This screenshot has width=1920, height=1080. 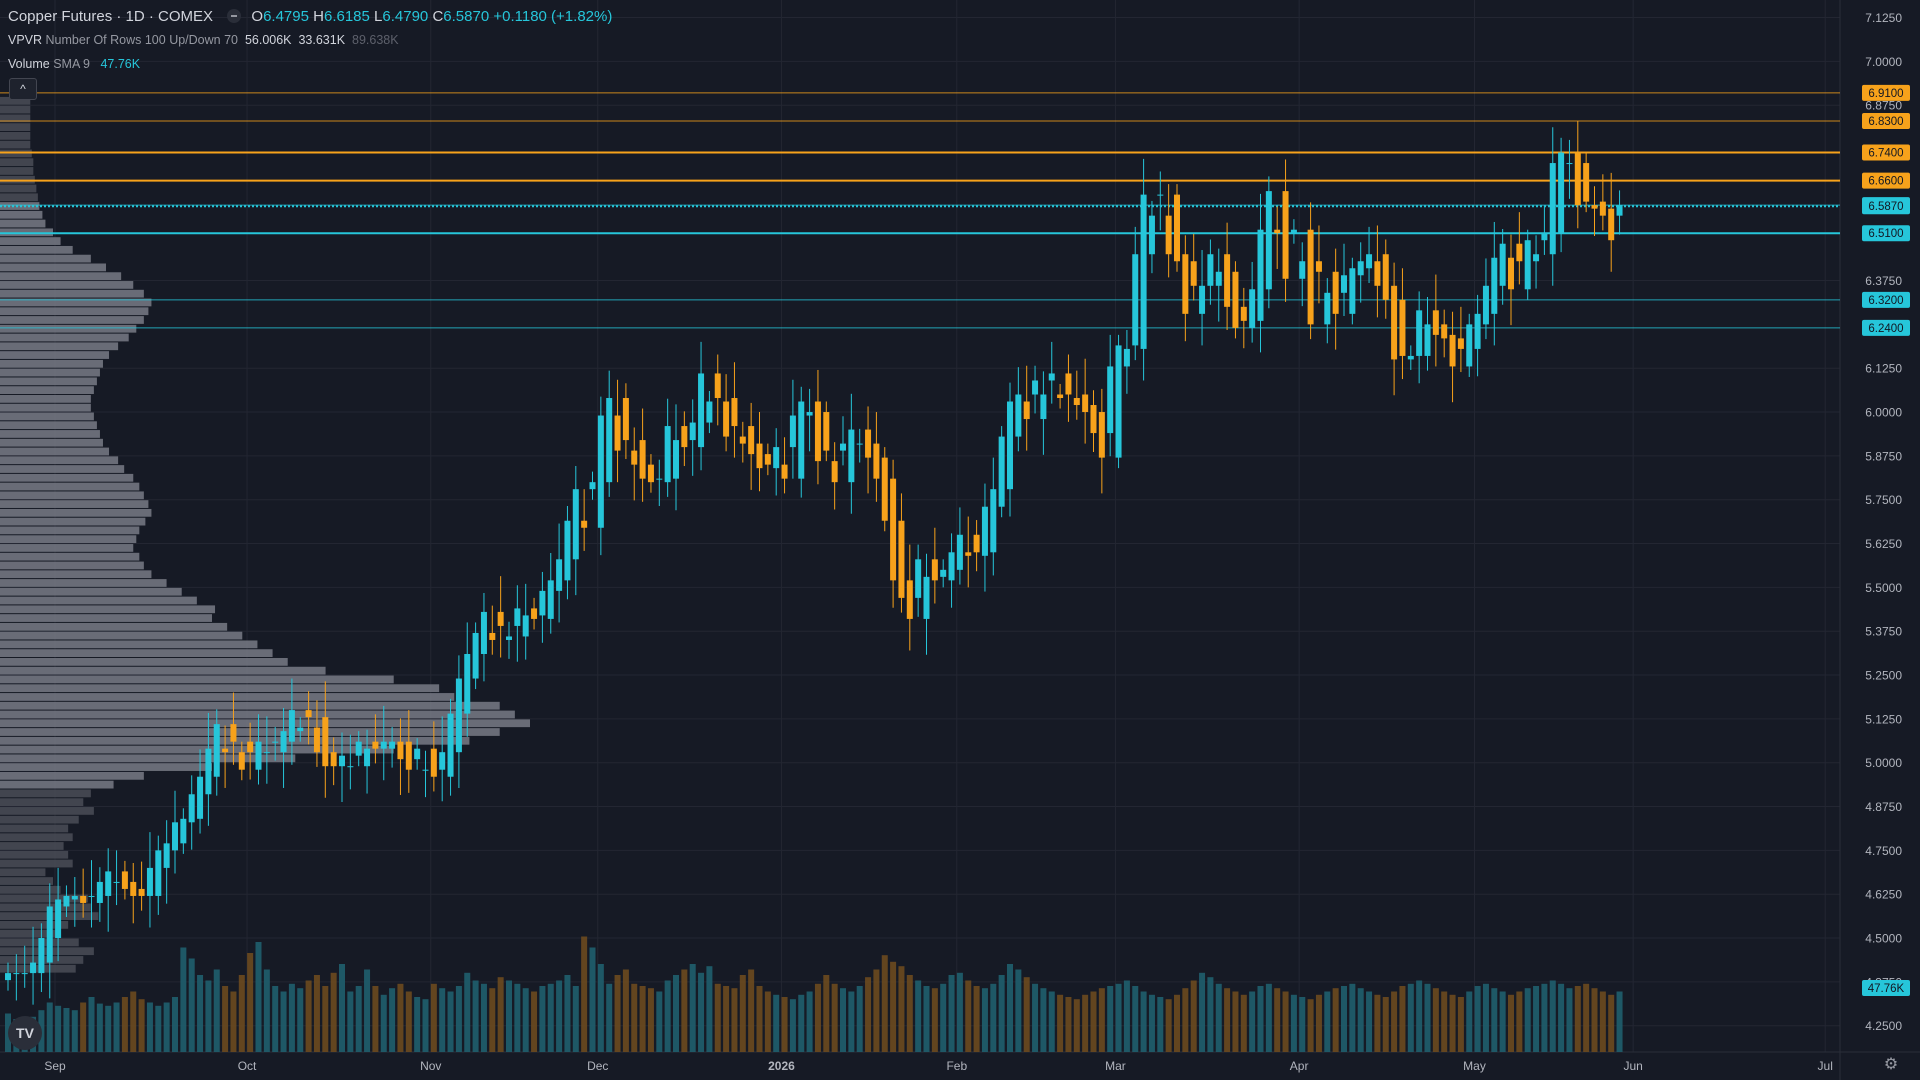 What do you see at coordinates (781, 1066) in the screenshot?
I see `time-tick-label: 2026` at bounding box center [781, 1066].